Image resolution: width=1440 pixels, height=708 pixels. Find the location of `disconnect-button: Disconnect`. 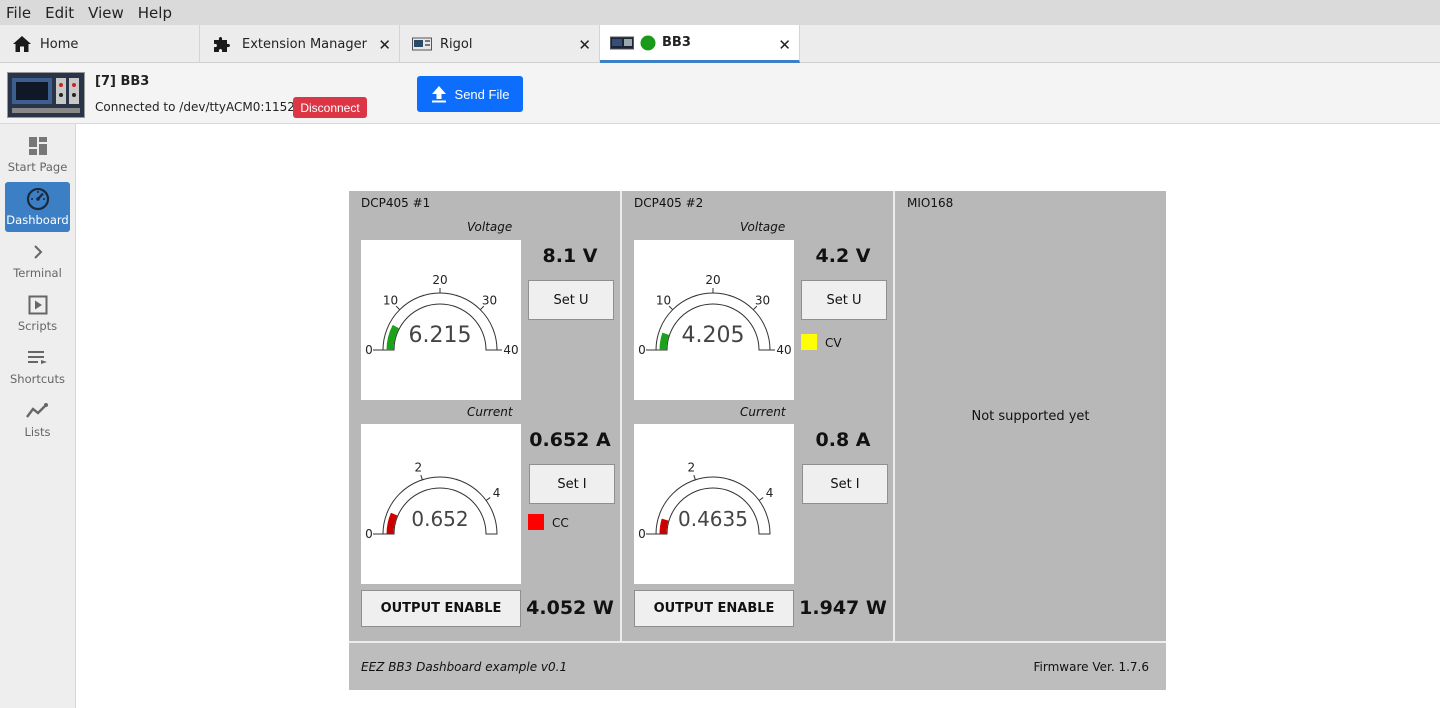

disconnect-button: Disconnect is located at coordinates (330, 107).